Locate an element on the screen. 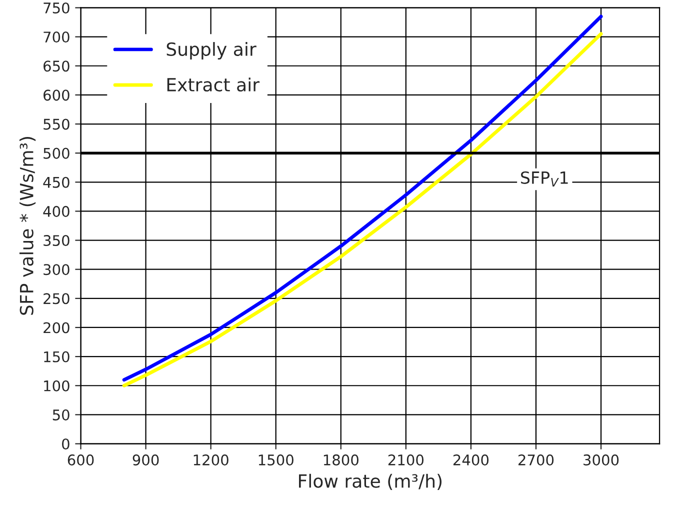 This screenshot has height=516, width=673. y-tick-label: 650 is located at coordinates (57, 66).